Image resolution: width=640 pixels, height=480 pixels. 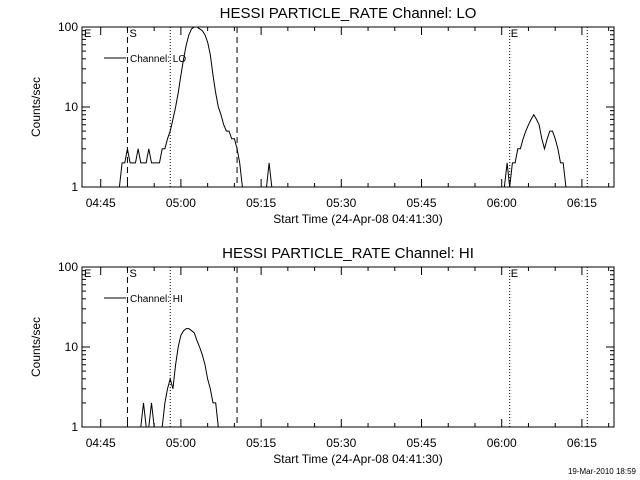 I want to click on chart-title: HESSI PARTICLE_RATE Channel: LO, so click(x=348, y=13).